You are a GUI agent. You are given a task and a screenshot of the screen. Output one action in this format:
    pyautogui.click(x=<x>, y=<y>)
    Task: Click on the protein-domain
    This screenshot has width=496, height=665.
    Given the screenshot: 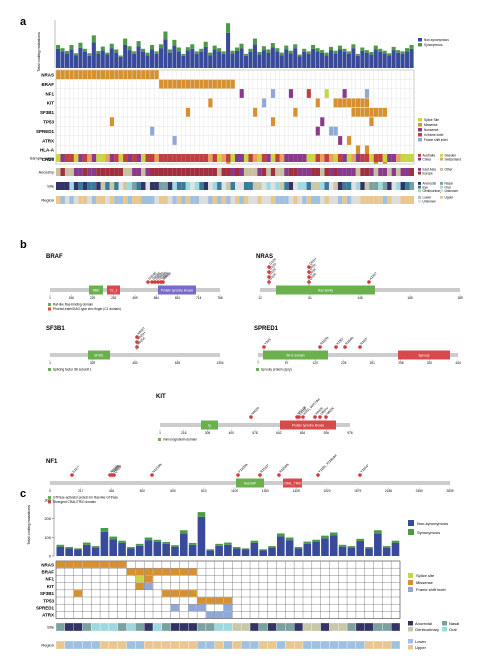 What is the action you would take?
    pyautogui.click(x=250, y=483)
    